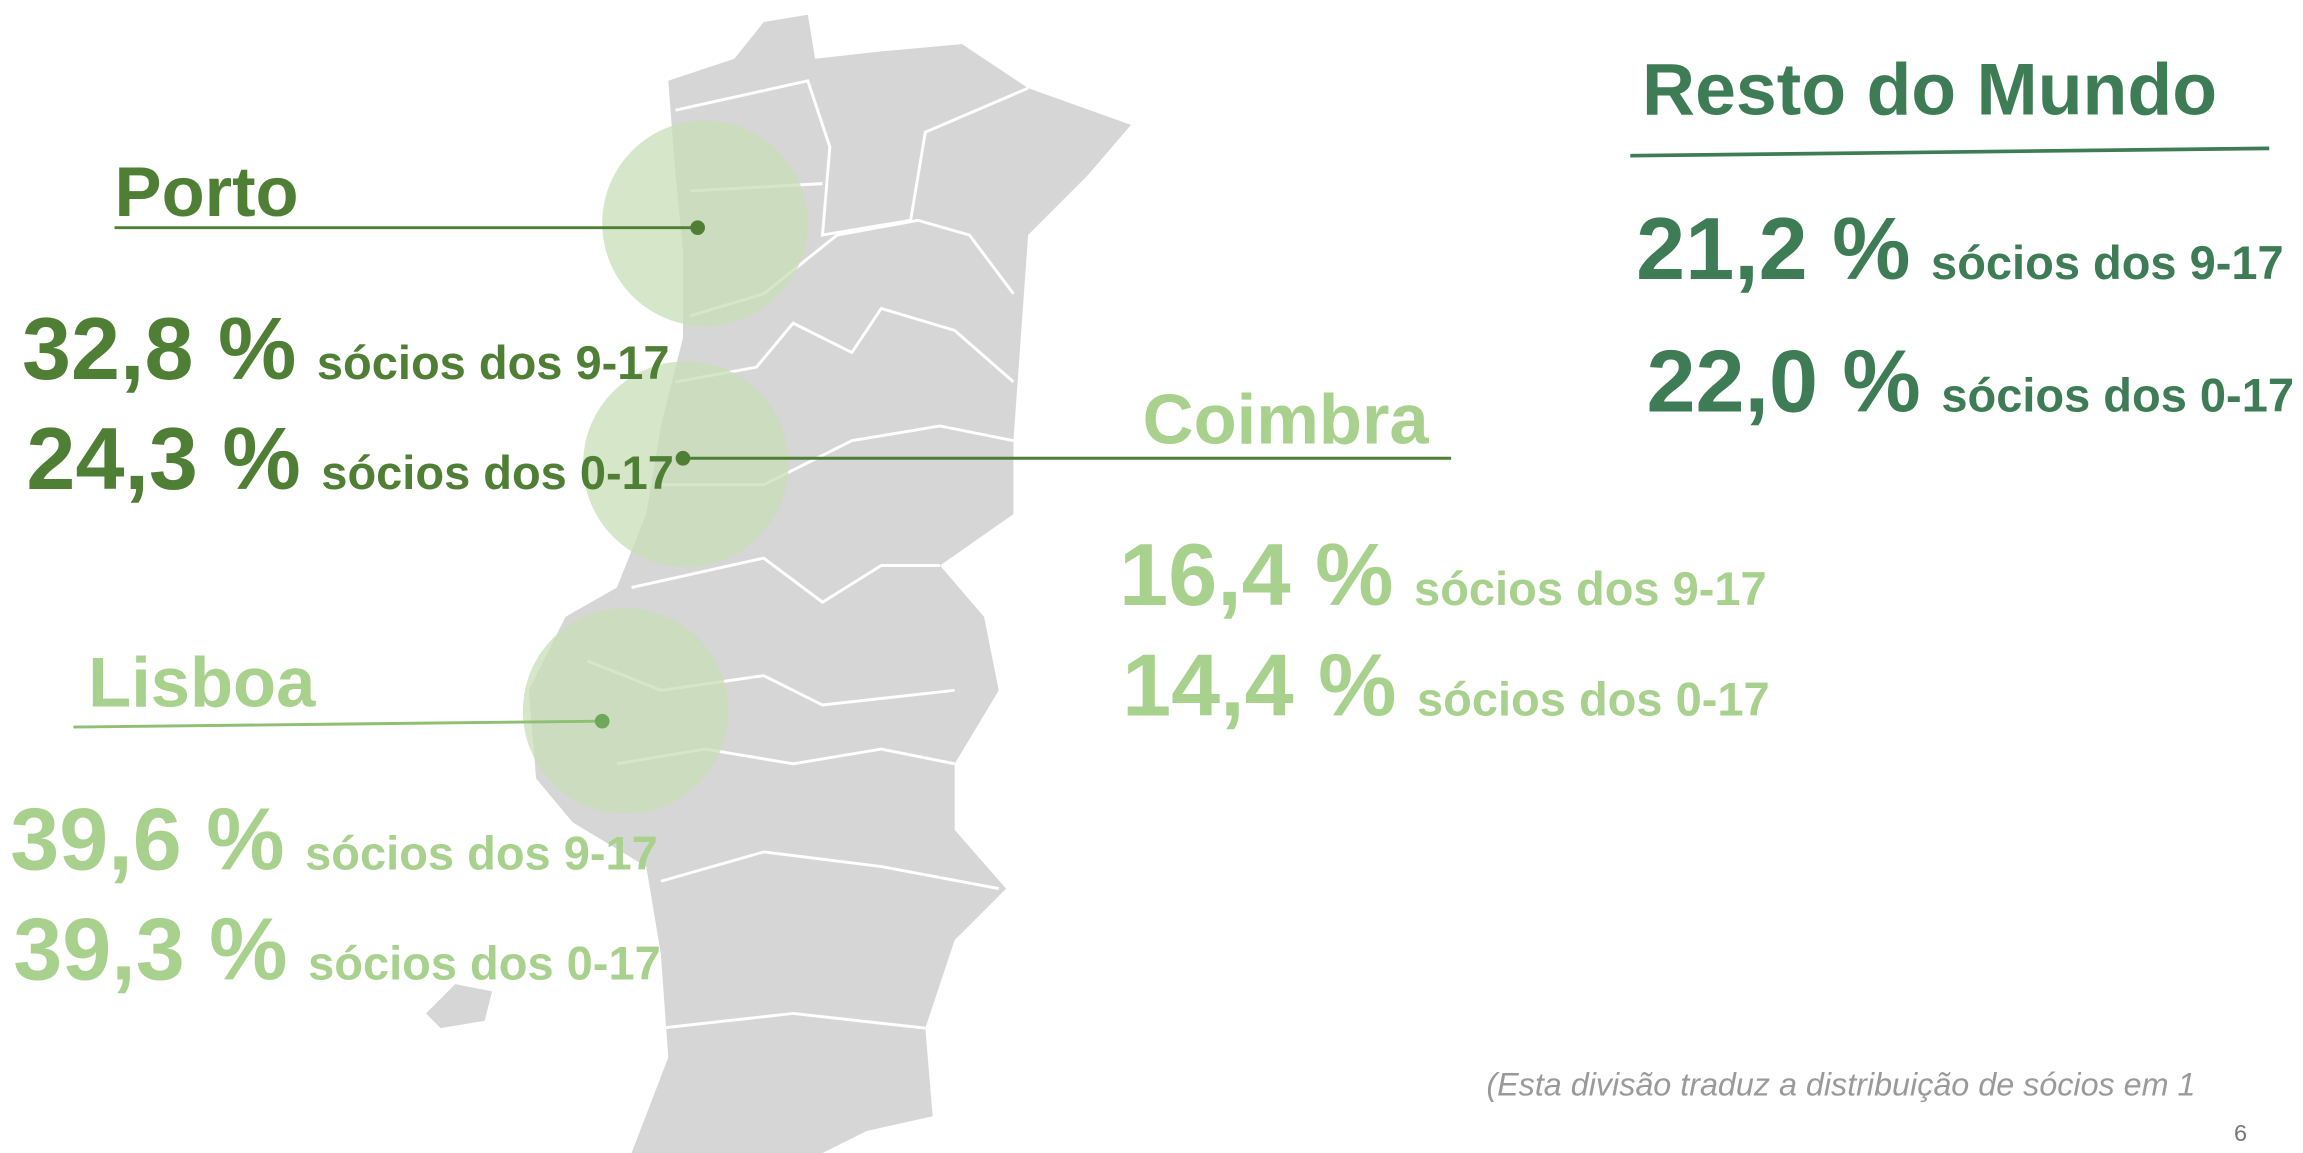  I want to click on stat: 39,3 % sócios dos 0-17, so click(337, 949).